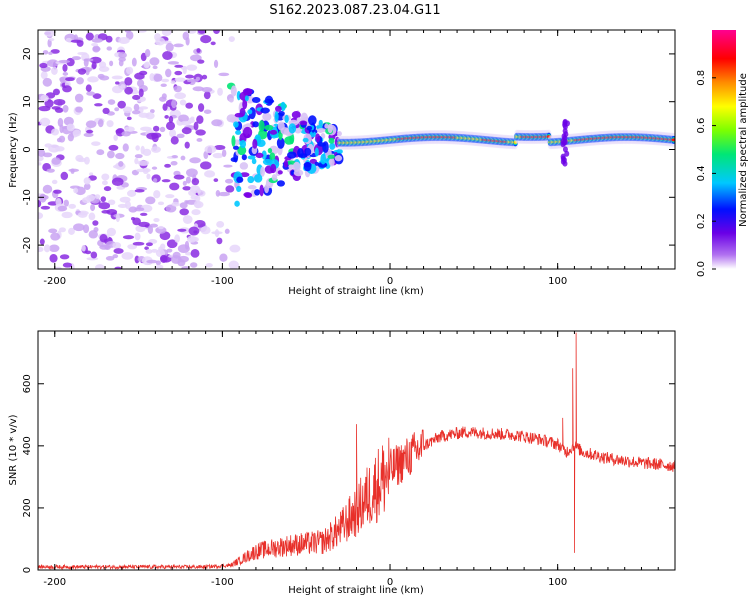  Describe the element at coordinates (27, 149) in the screenshot. I see `spectrogram-ytick-label: 0` at that location.